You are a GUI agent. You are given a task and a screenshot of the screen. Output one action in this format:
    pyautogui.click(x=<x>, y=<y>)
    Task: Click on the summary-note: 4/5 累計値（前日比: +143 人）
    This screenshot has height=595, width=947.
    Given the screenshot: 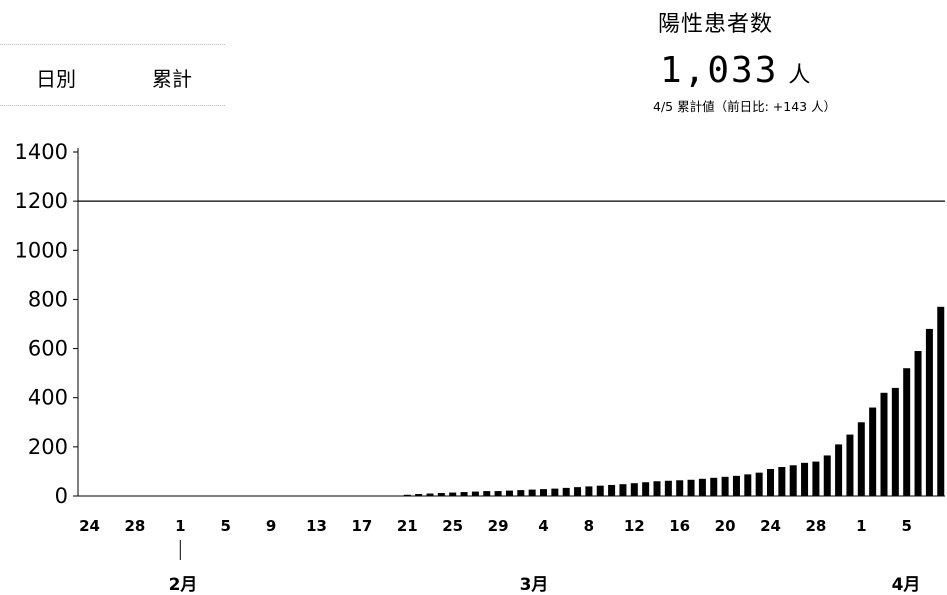 What is the action you would take?
    pyautogui.click(x=745, y=106)
    